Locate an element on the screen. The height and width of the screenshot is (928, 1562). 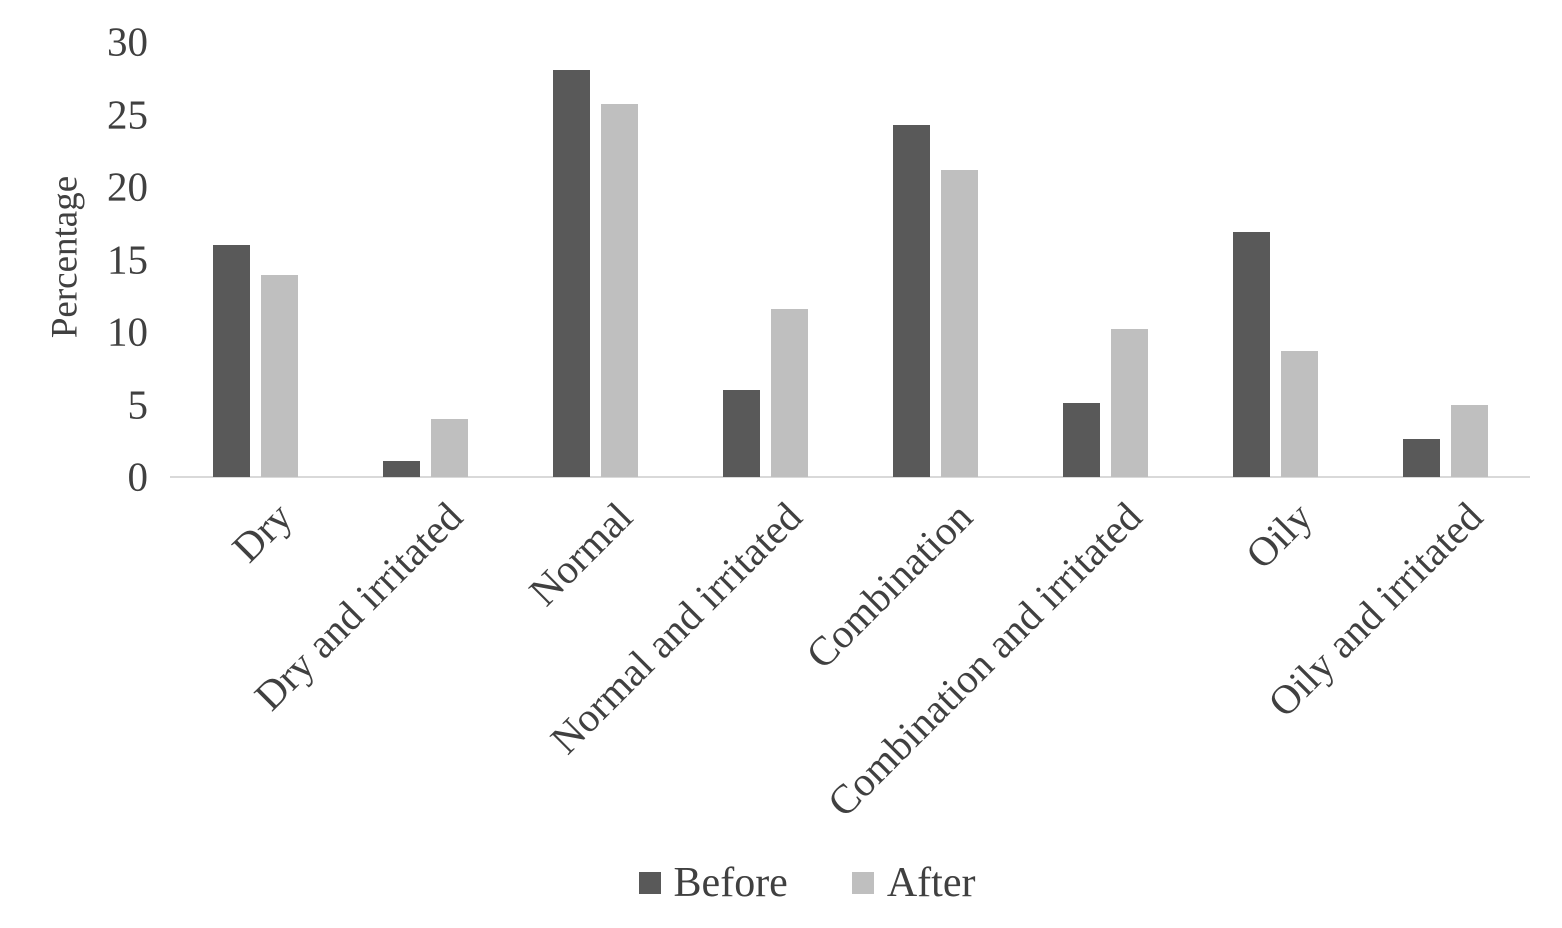
y-tick-label-20: 20 is located at coordinates (127, 186).